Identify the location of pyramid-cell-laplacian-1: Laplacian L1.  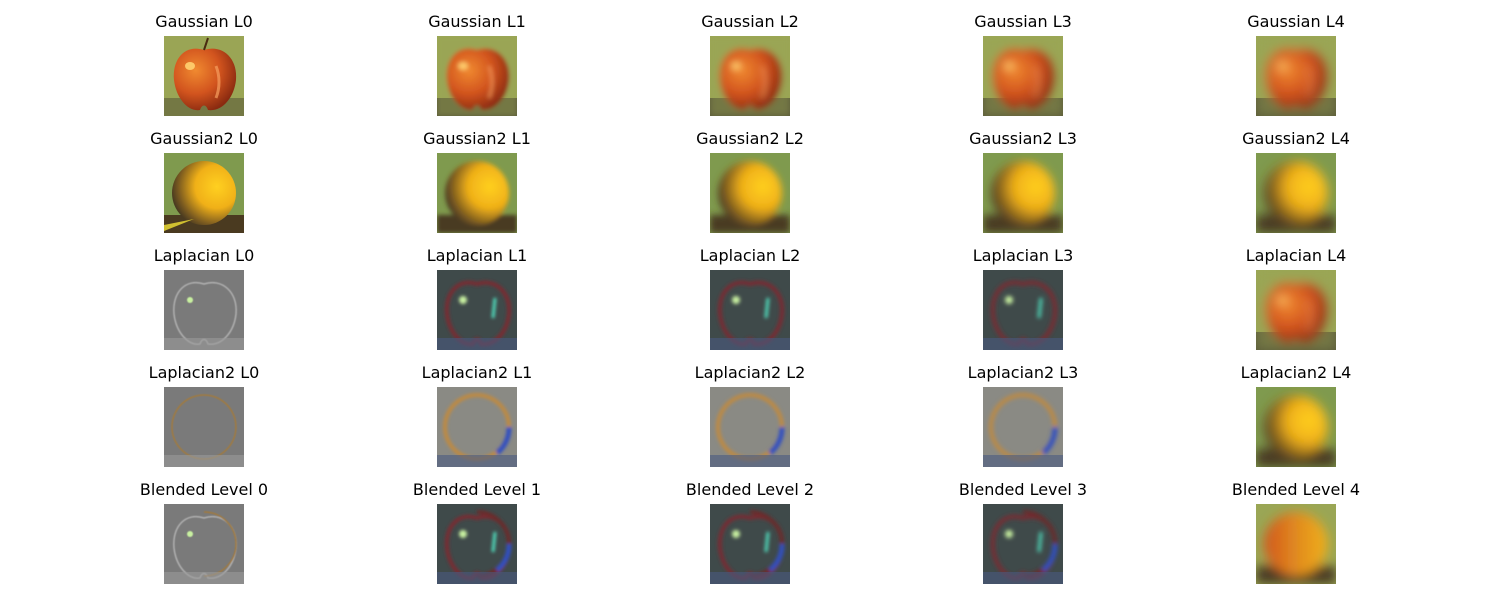
(477, 298).